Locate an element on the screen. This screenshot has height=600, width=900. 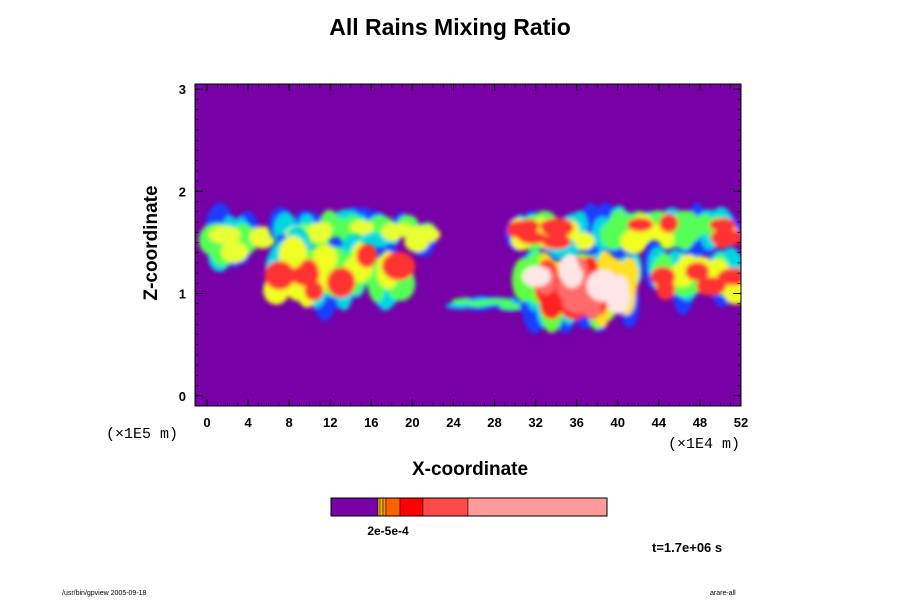
y-tick-label: 1 is located at coordinates (182, 294).